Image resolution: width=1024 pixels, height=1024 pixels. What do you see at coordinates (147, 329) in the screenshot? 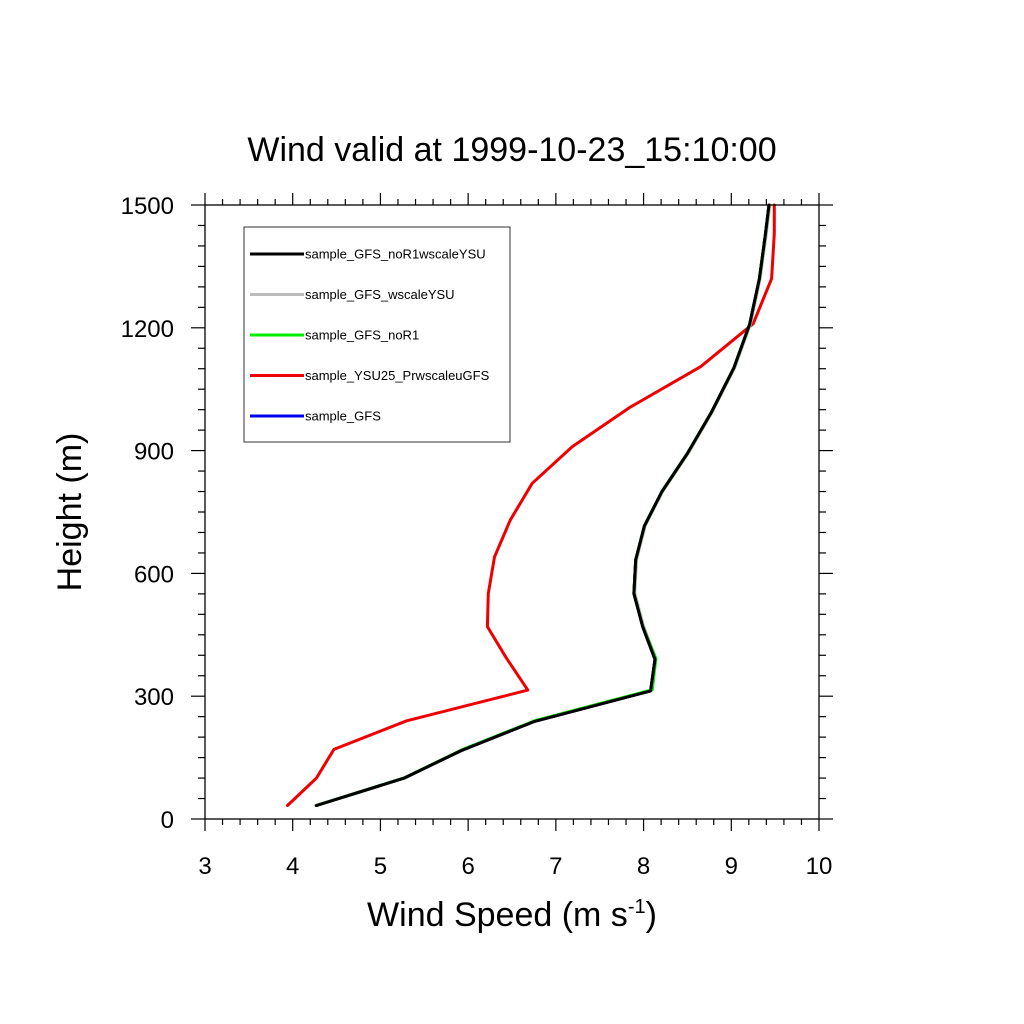
I see `y-tick-label: 1200` at bounding box center [147, 329].